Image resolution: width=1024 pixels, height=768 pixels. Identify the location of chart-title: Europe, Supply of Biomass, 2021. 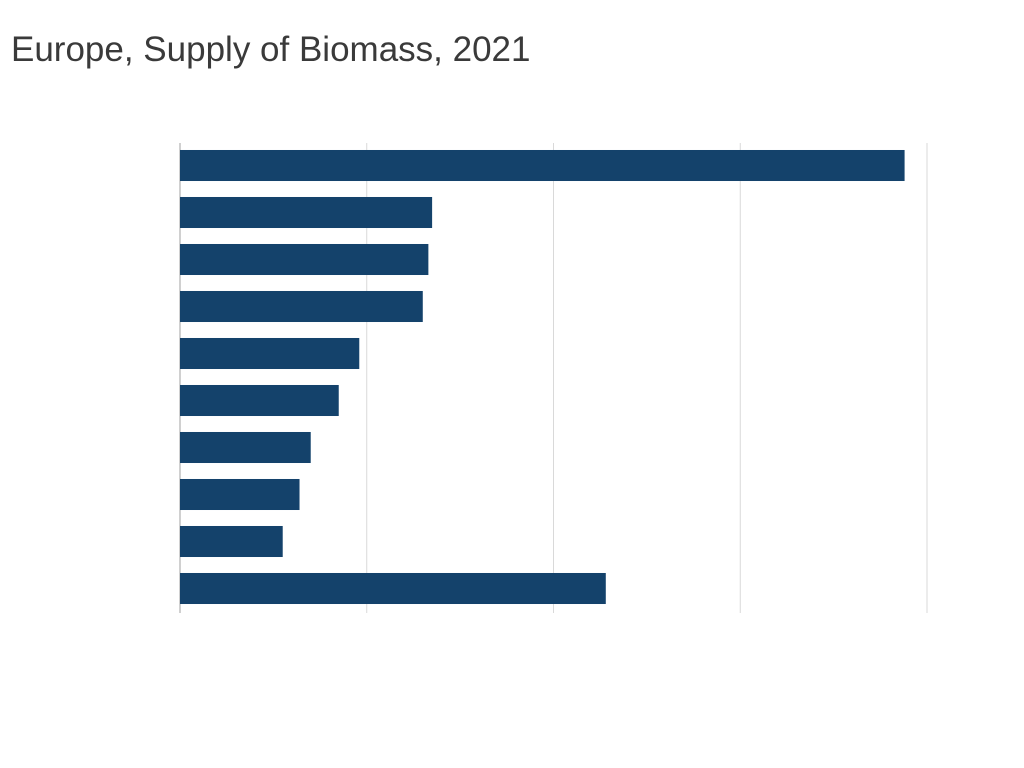
(271, 49).